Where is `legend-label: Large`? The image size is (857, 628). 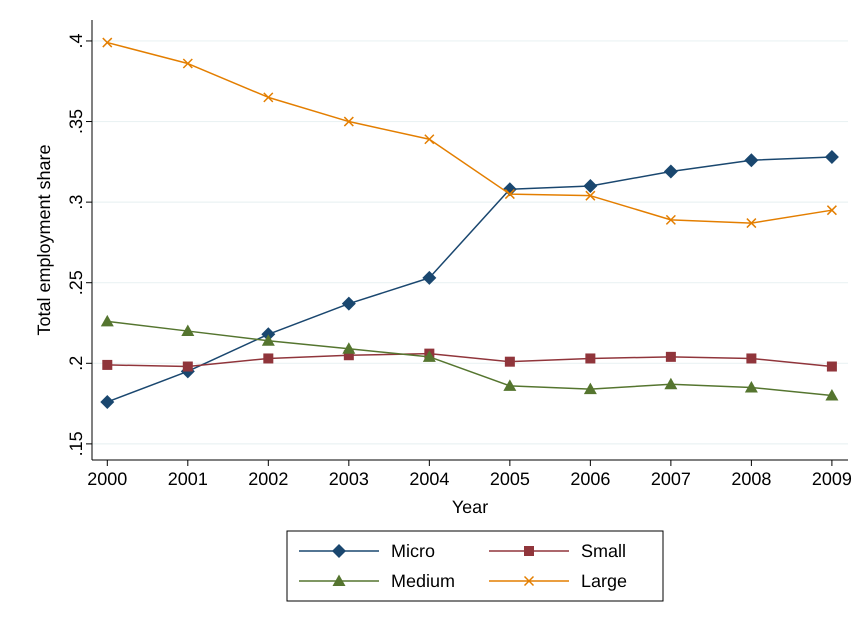
legend-label: Large is located at coordinates (604, 581).